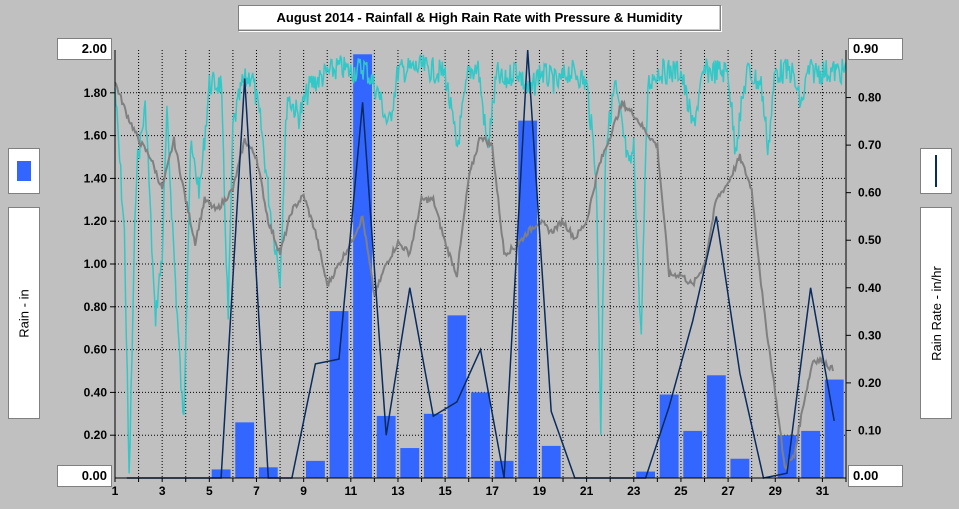 The height and width of the screenshot is (509, 959). Describe the element at coordinates (162, 491) in the screenshot. I see `x-tick-label: 3` at that location.